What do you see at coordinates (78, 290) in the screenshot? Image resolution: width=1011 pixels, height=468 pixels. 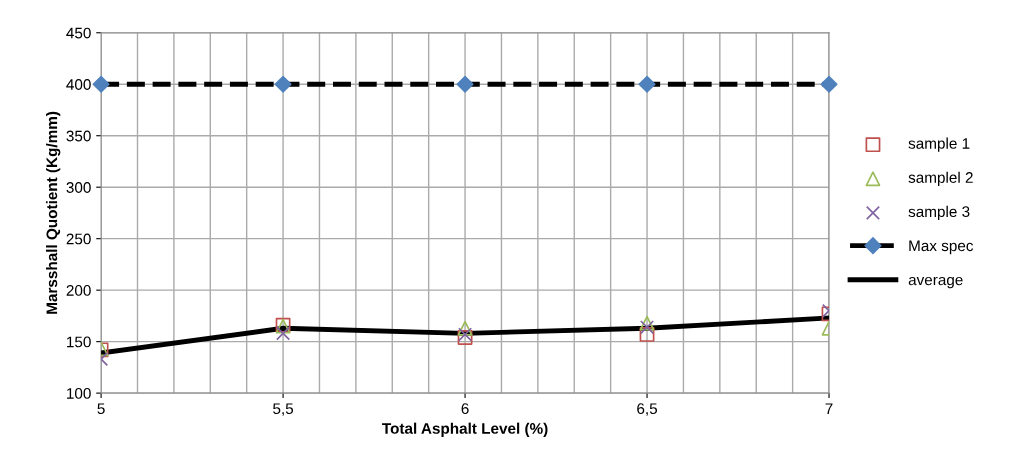 I see `y-tick-label: 200` at bounding box center [78, 290].